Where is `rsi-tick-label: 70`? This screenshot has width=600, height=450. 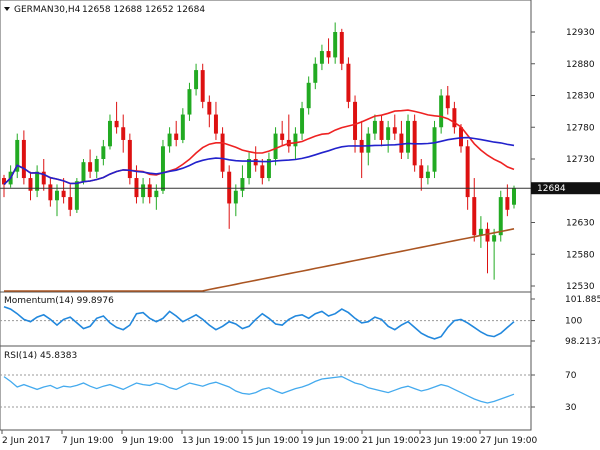 rsi-tick-label: 70 is located at coordinates (571, 376).